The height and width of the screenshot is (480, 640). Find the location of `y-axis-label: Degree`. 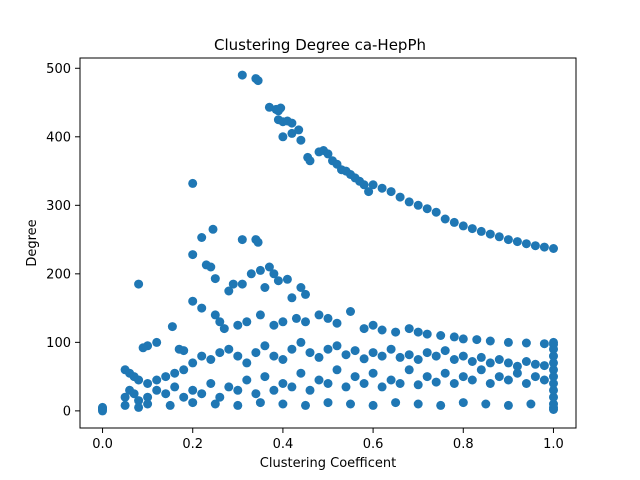

y-axis-label: Degree is located at coordinates (32, 242).